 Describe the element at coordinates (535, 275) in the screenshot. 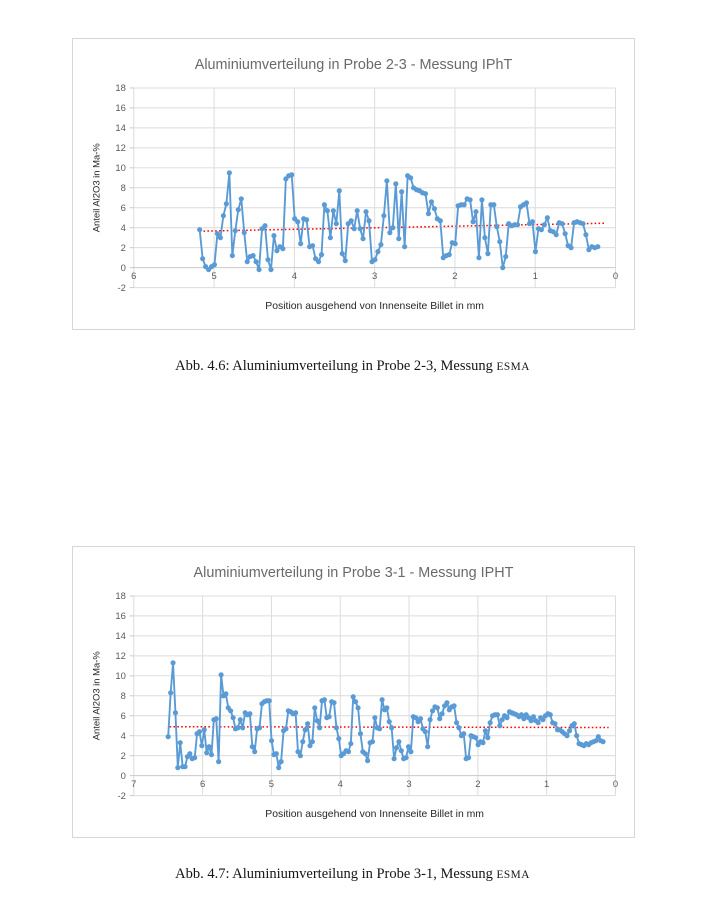

I see `x-axis-tick-label: 1` at that location.